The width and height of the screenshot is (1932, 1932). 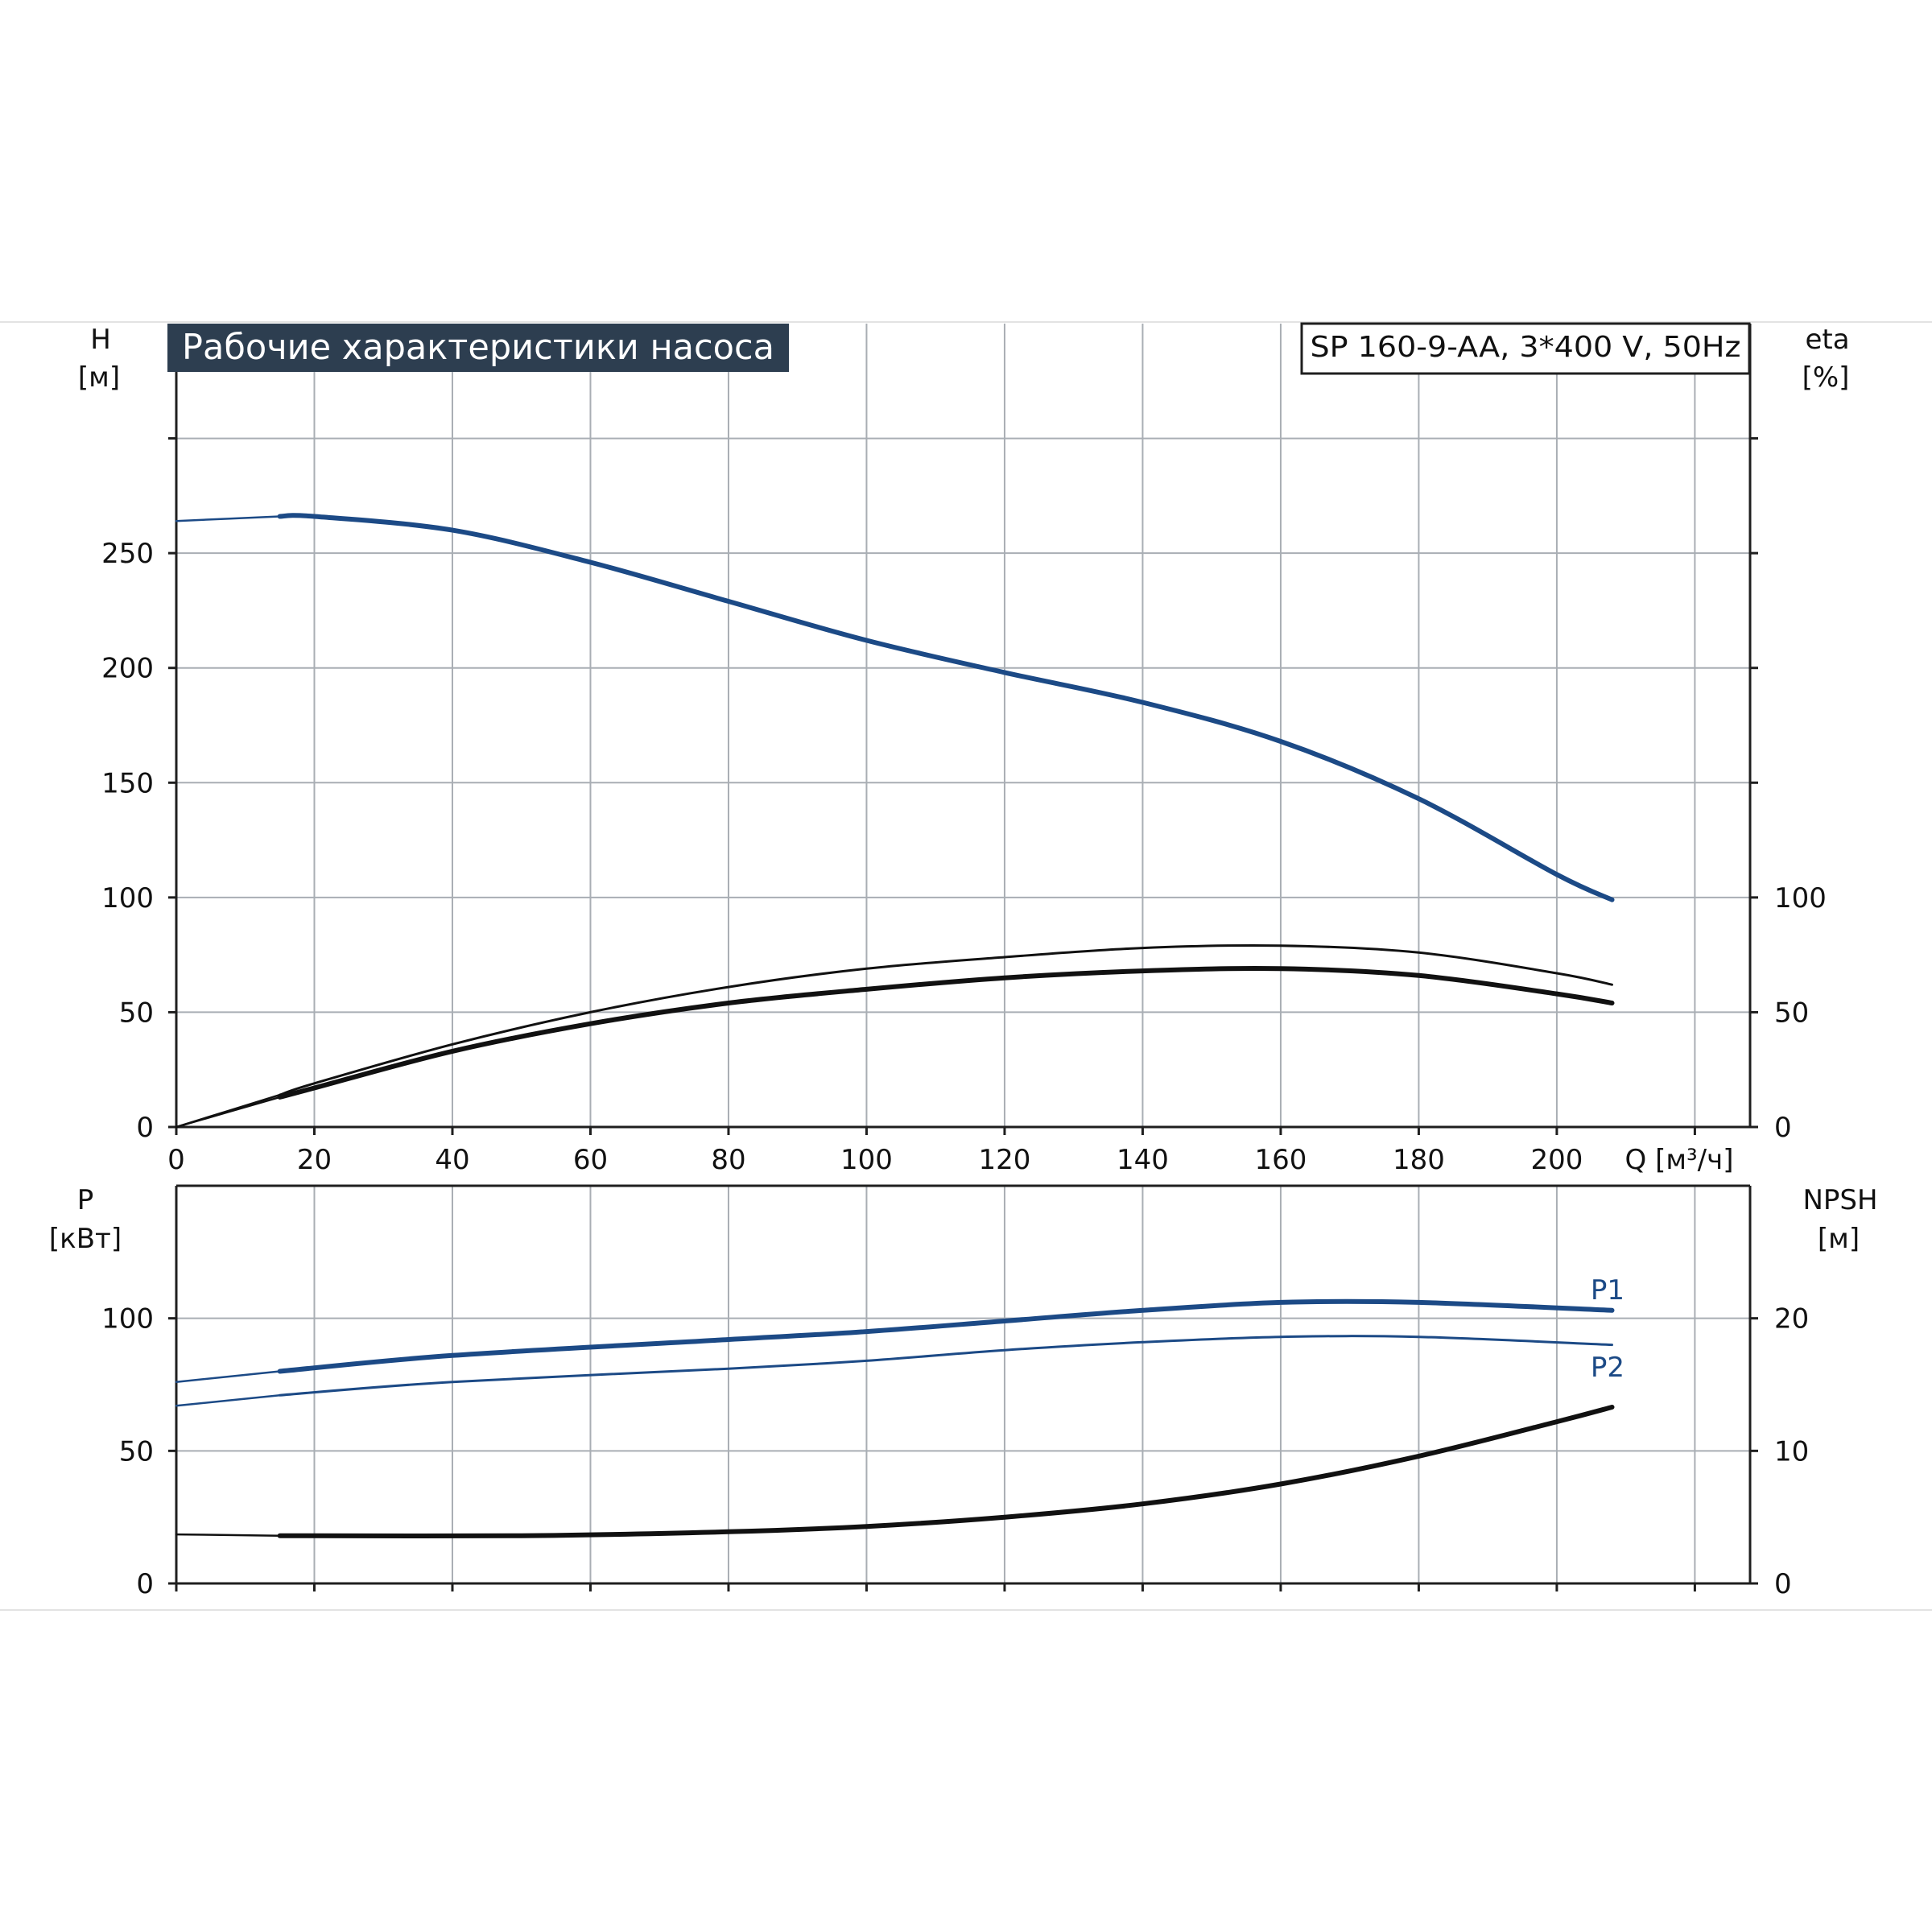 I want to click on x-tick-label: 0, so click(x=176, y=1160).